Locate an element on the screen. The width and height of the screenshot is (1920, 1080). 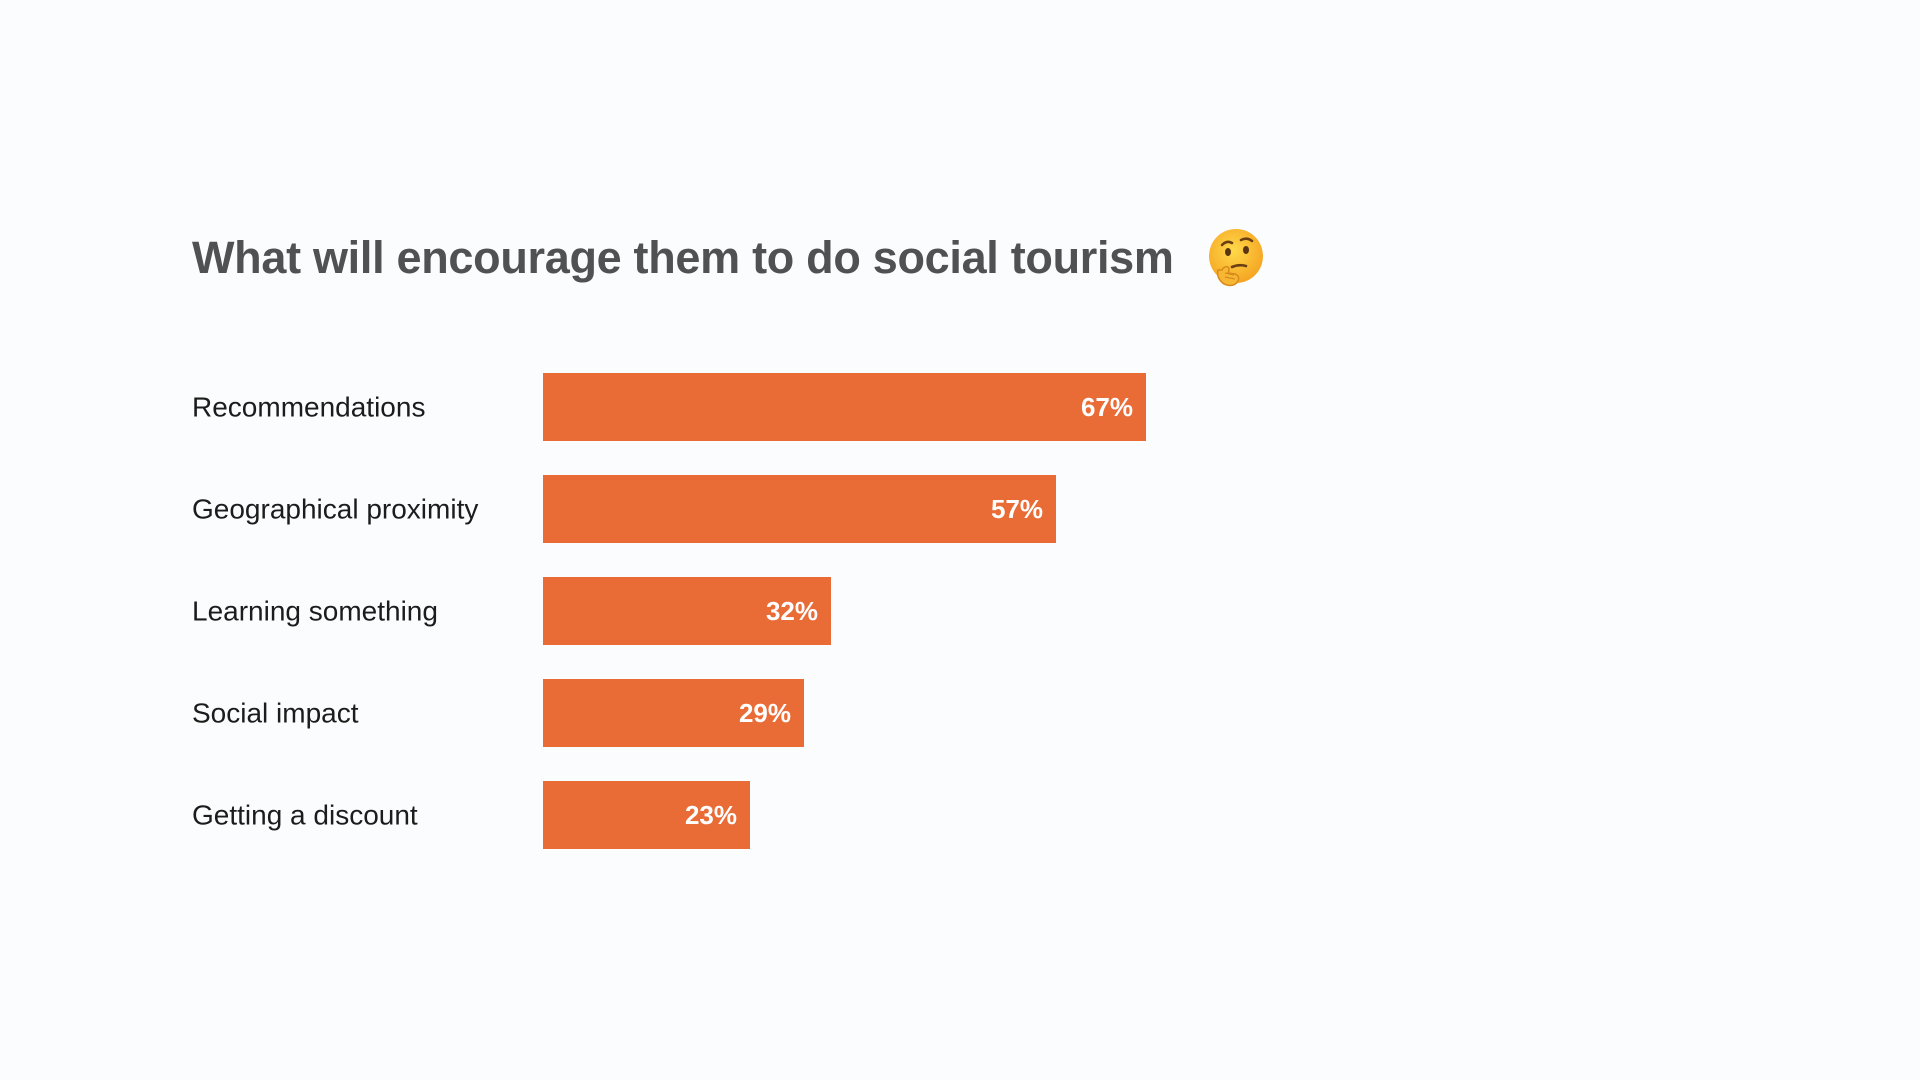
category-label: Getting a discount is located at coordinates (305, 815).